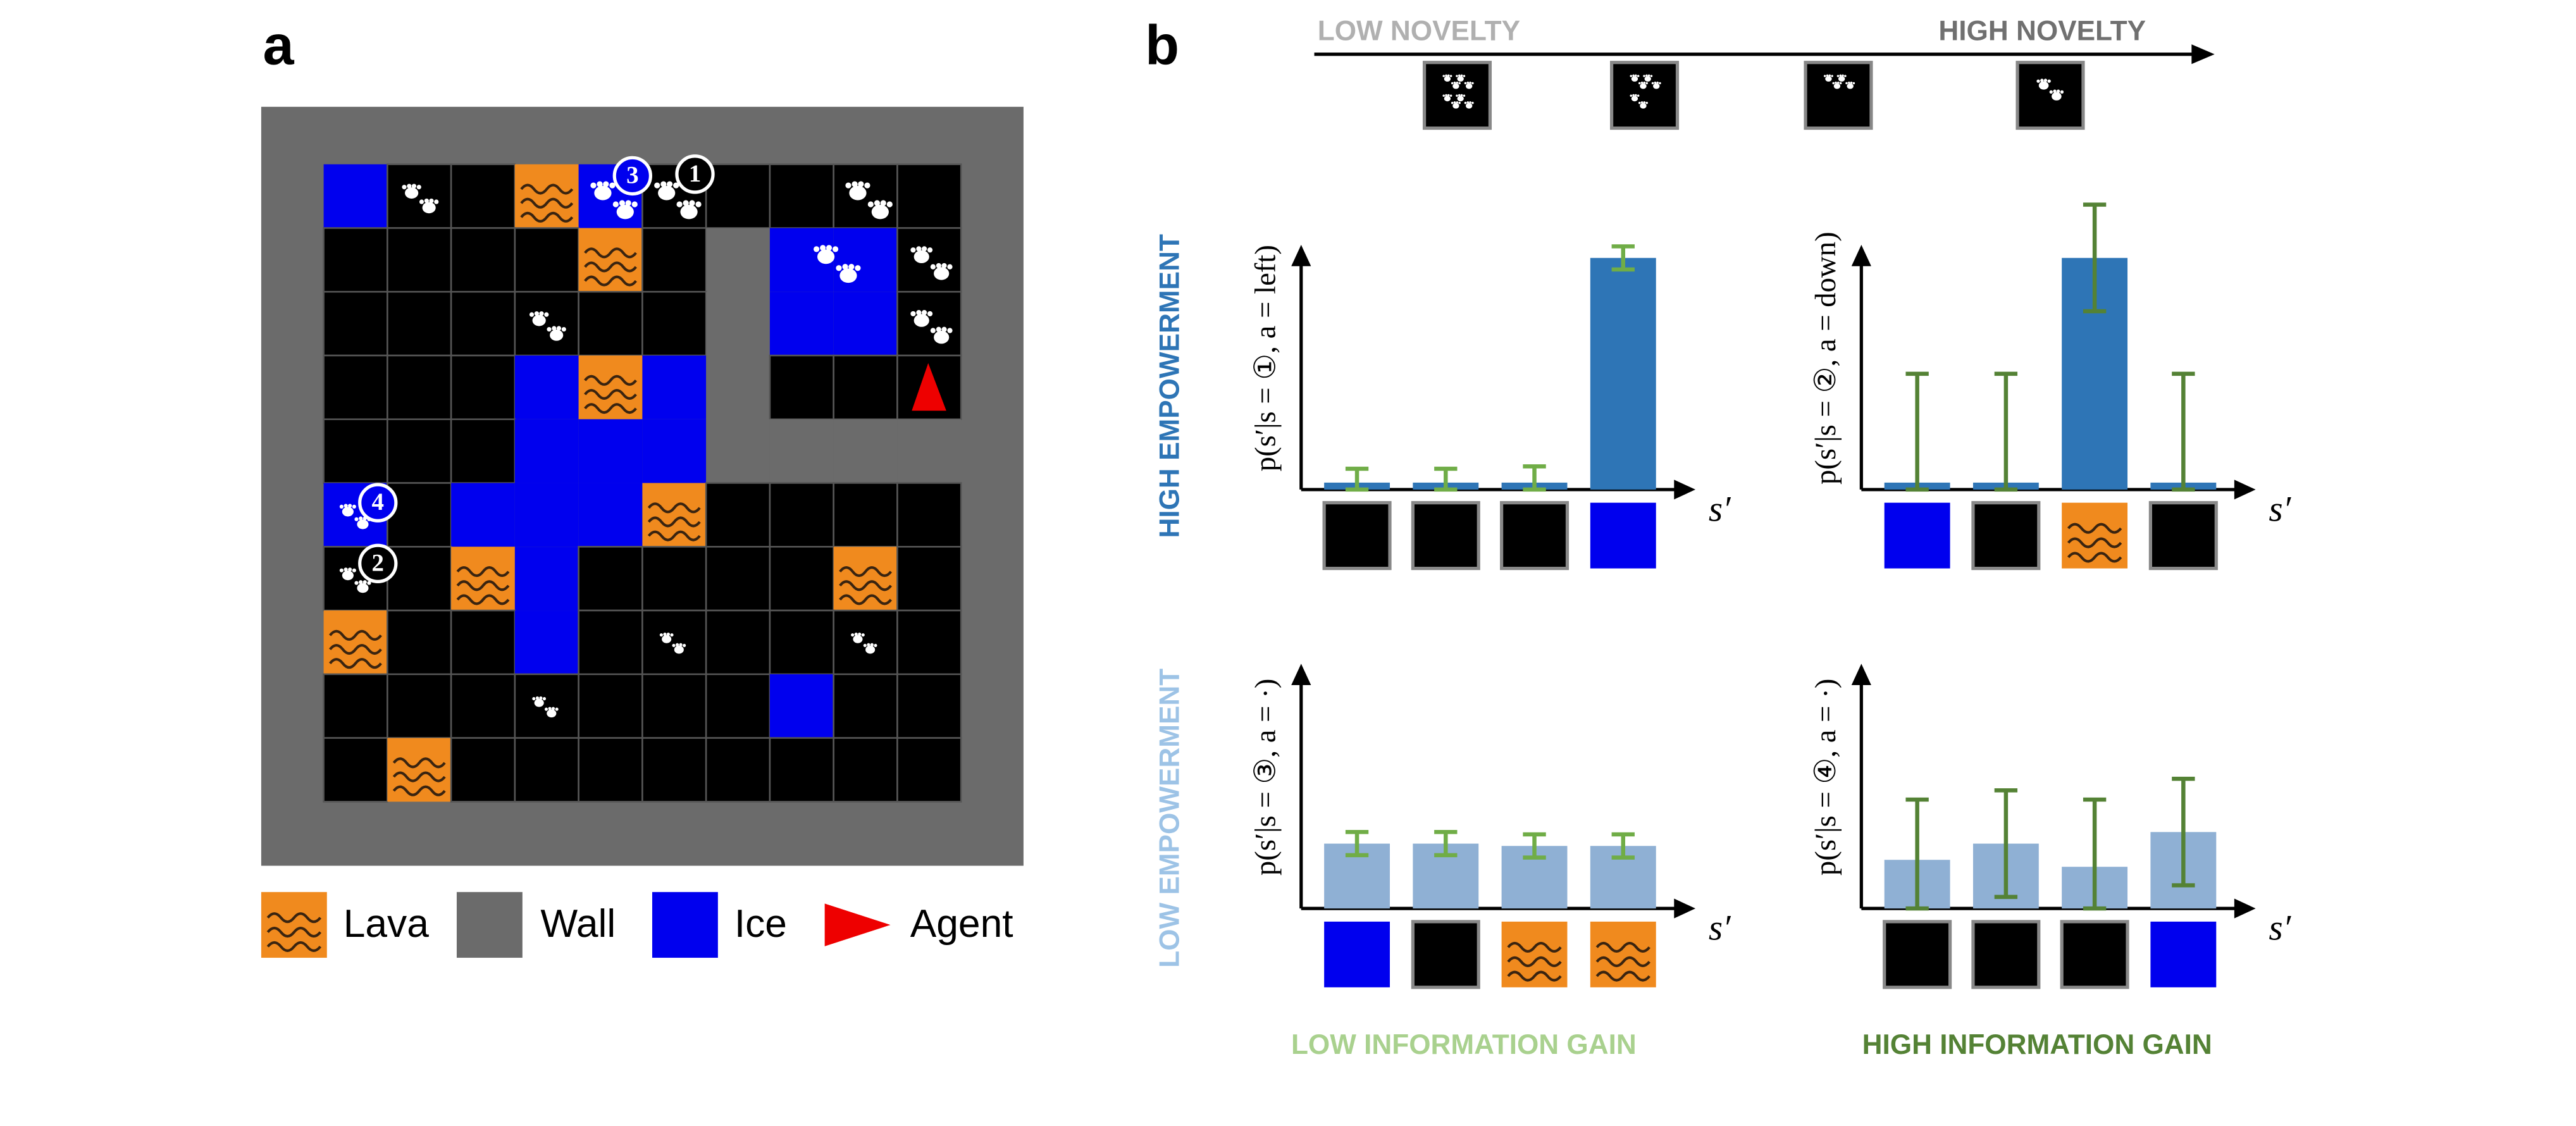 The width and height of the screenshot is (2576, 1126). I want to click on novelty-tile, so click(2051, 95).